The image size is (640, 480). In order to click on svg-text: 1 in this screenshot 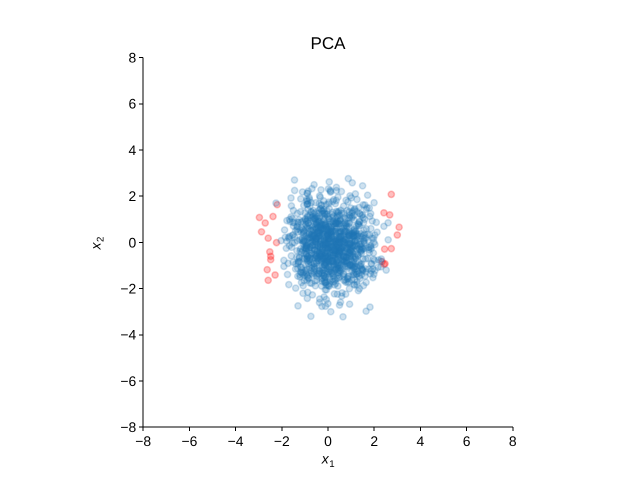, I will do `click(331, 464)`.